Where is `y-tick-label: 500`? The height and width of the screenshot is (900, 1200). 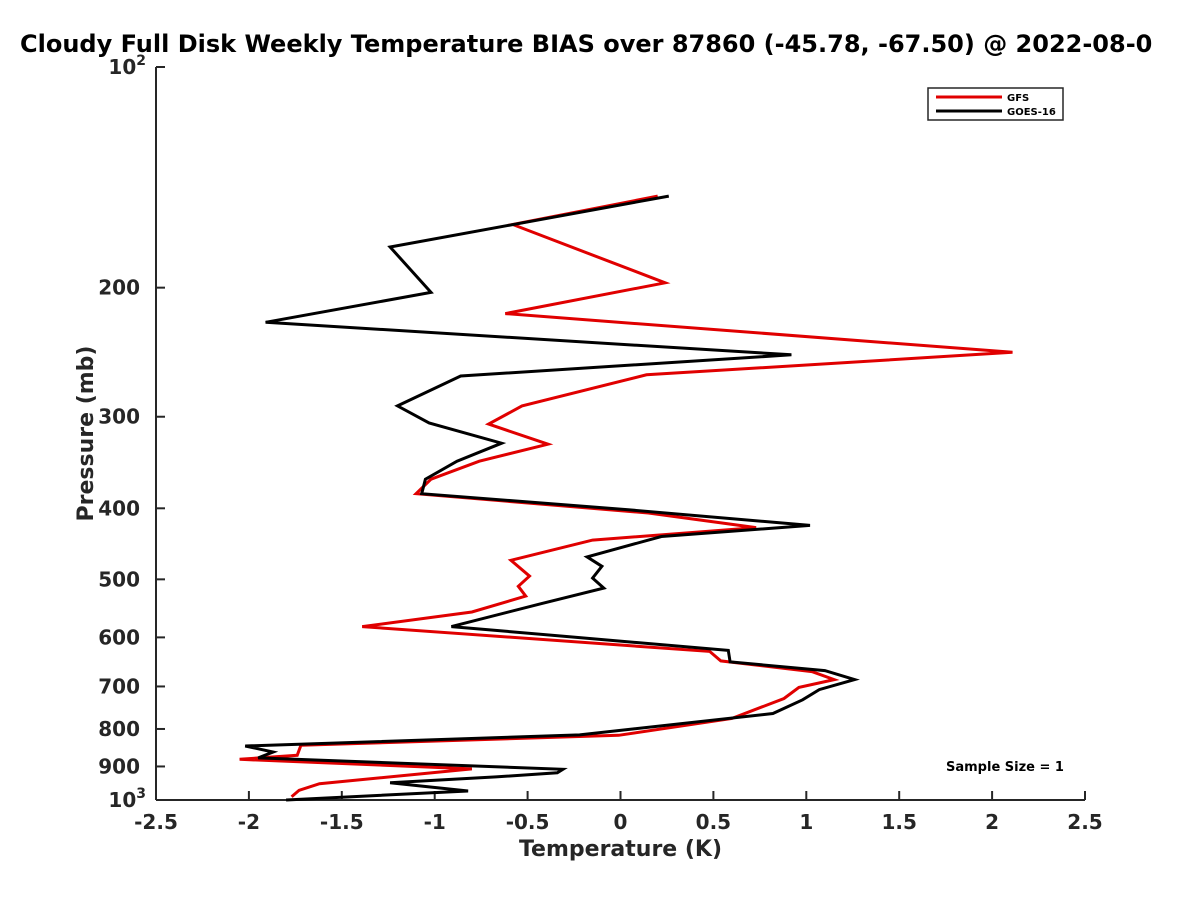 y-tick-label: 500 is located at coordinates (119, 579).